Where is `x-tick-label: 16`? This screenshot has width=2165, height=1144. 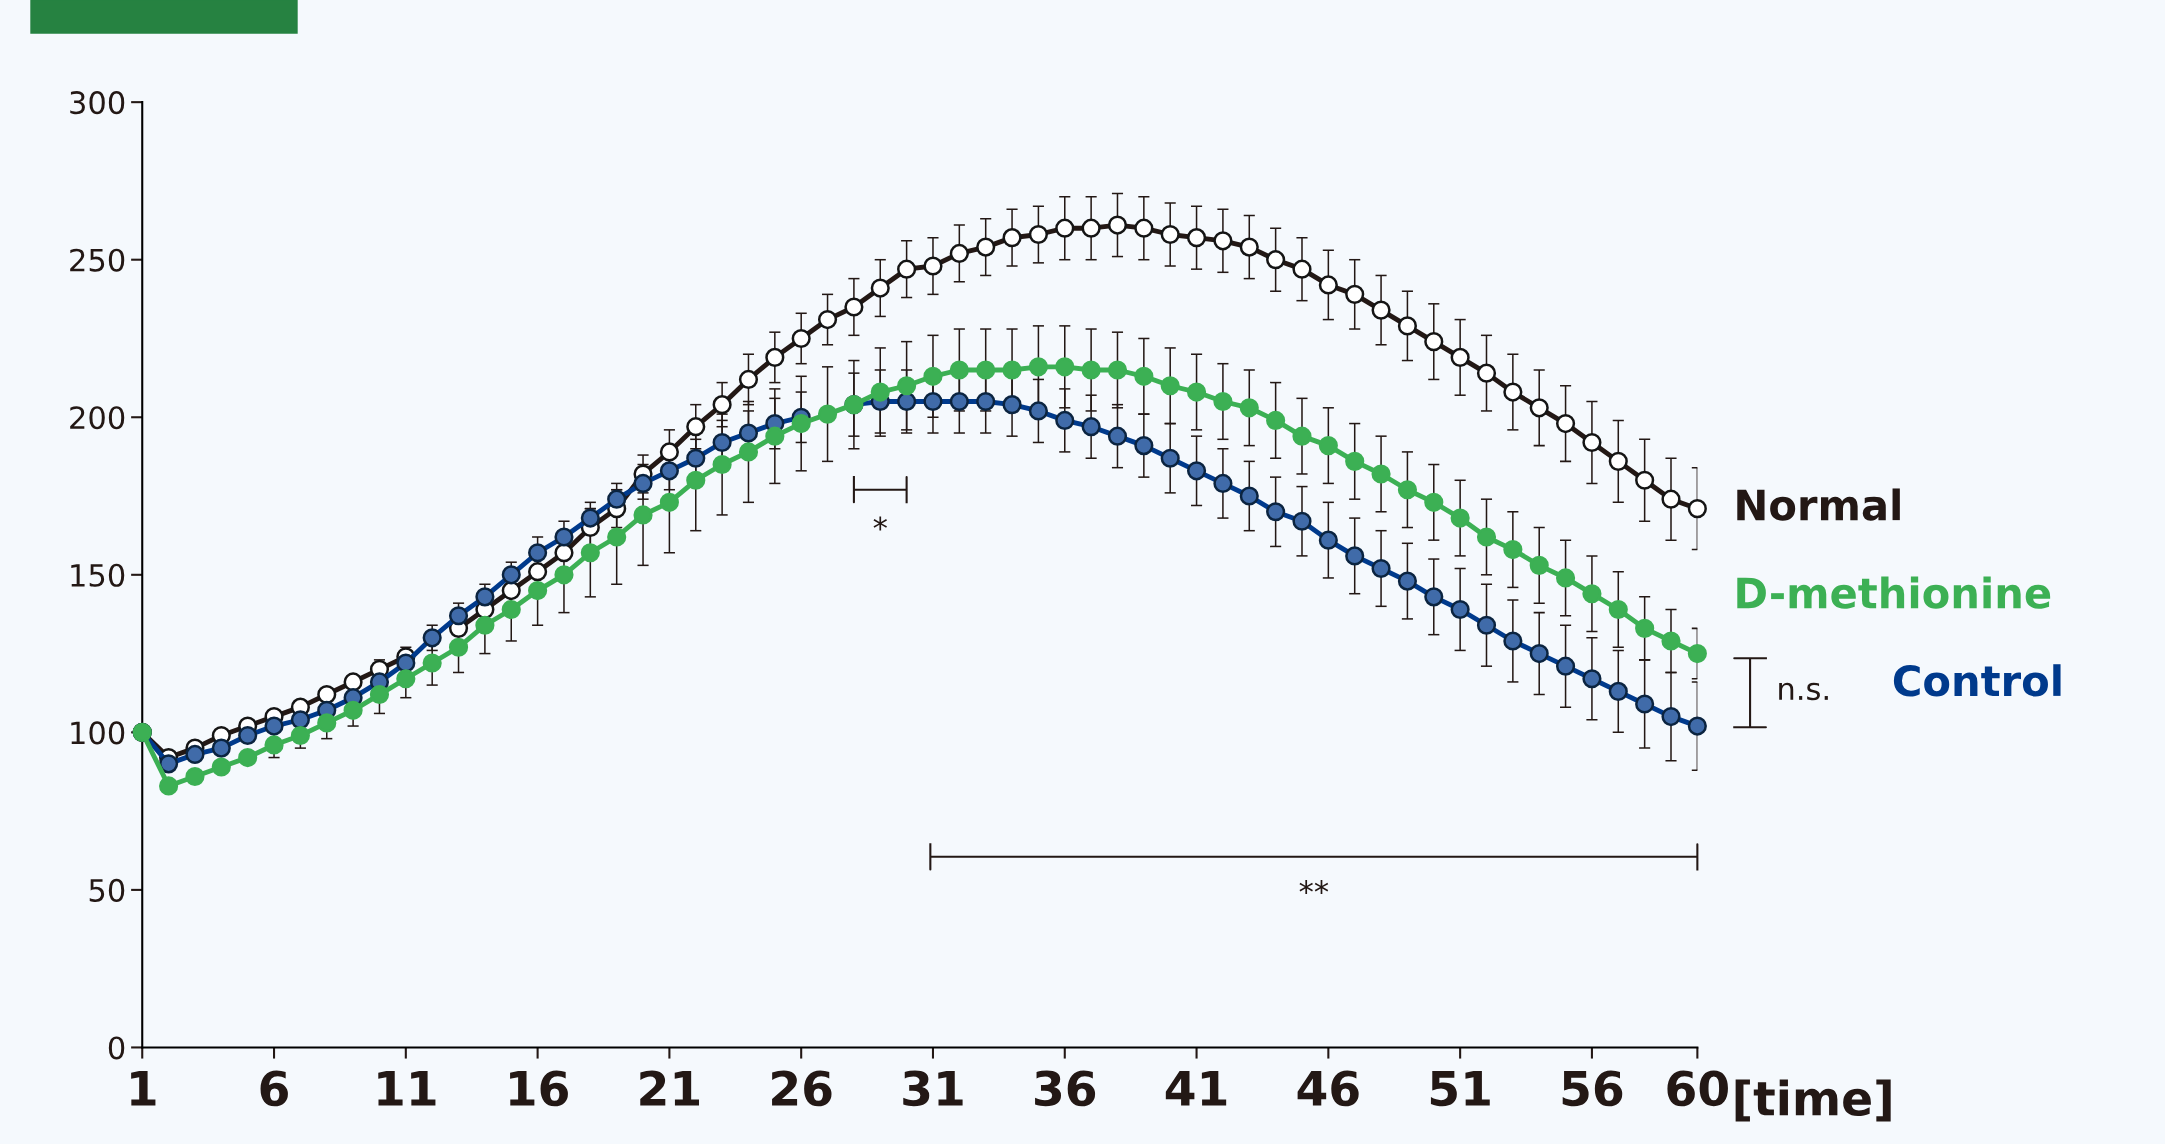
x-tick-label: 16 is located at coordinates (539, 1088).